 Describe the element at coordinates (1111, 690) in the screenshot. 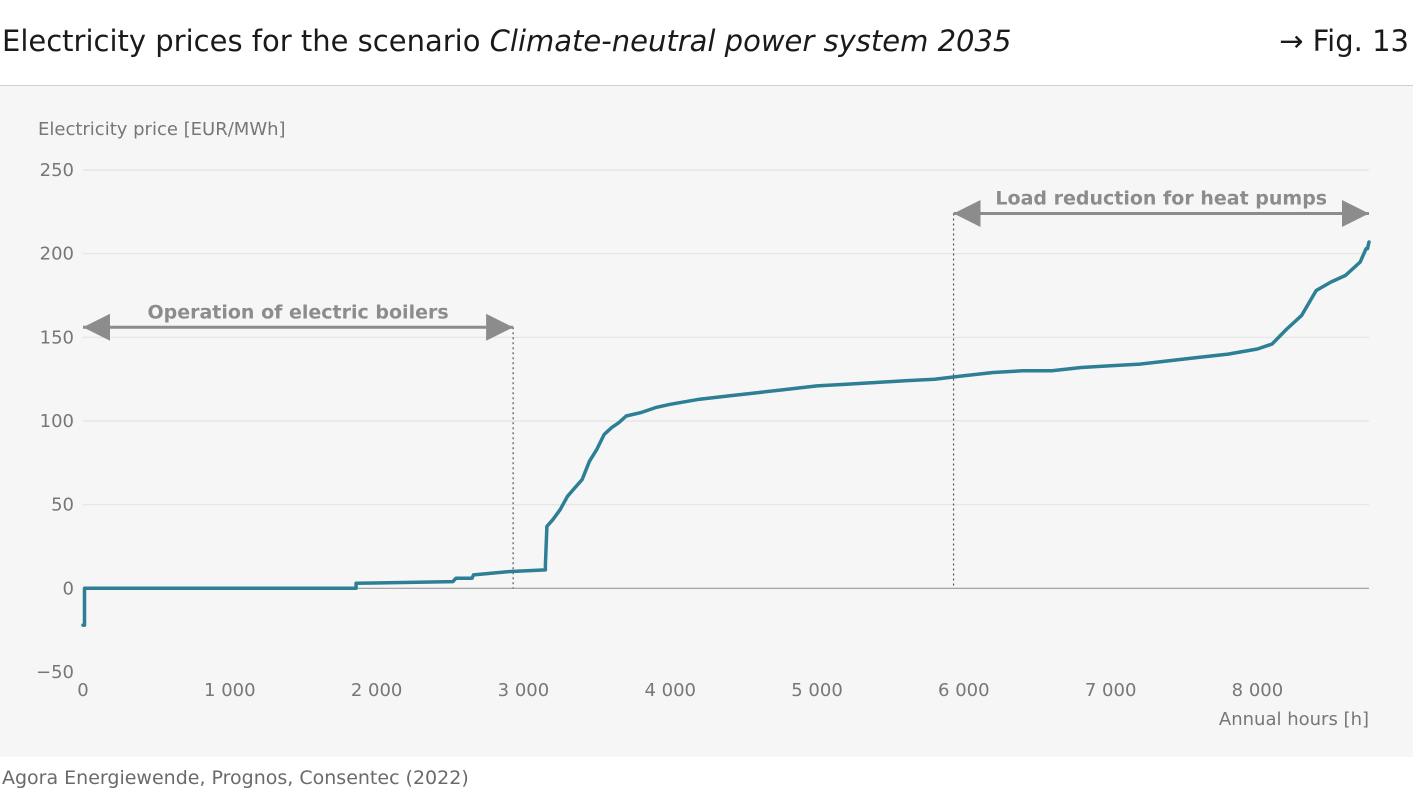

I see `x-tick-label: 7 000` at that location.